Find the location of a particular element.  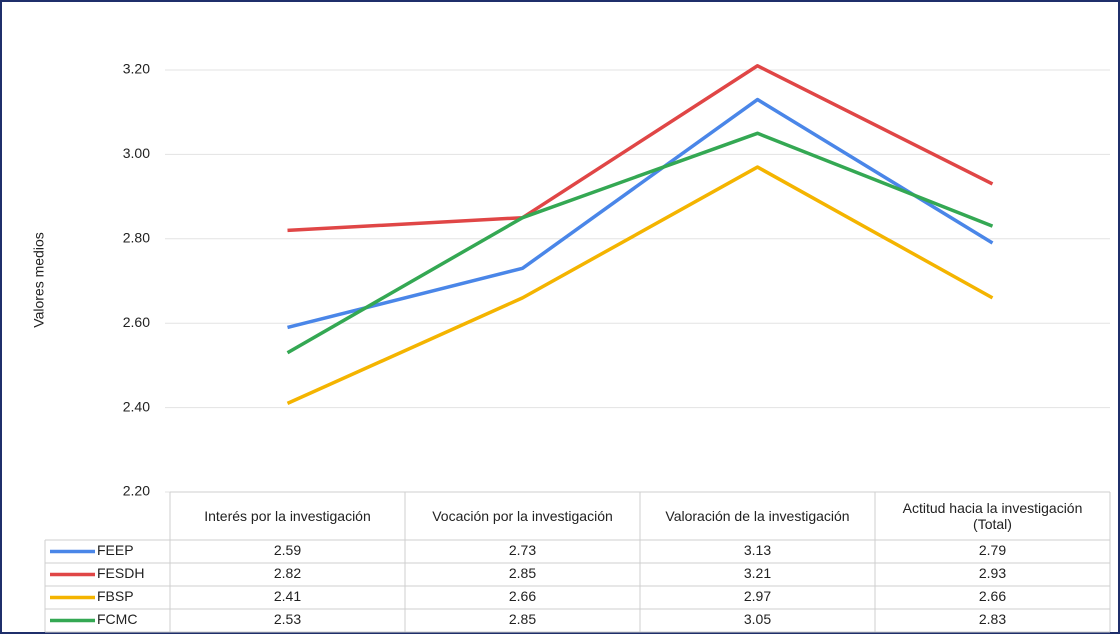

y-tick-label: 2.80 is located at coordinates (136, 238).